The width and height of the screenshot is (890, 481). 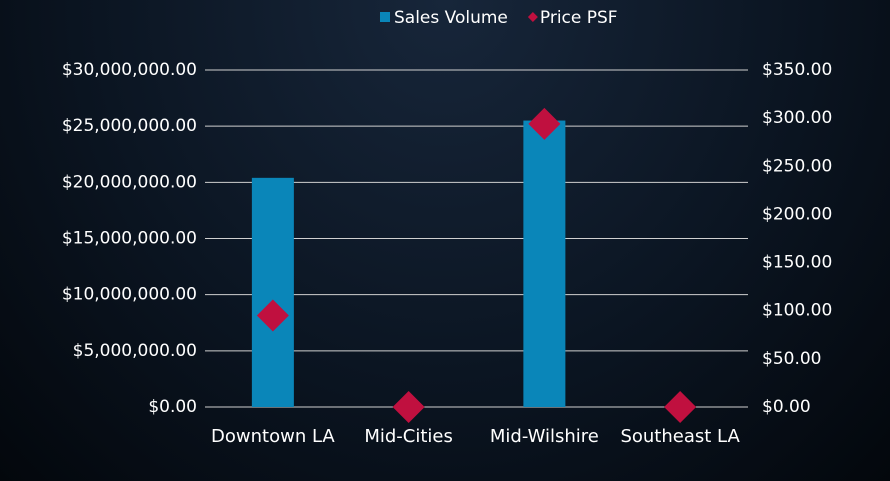 What do you see at coordinates (172, 407) in the screenshot?
I see `y-tick-label: $0.00` at bounding box center [172, 407].